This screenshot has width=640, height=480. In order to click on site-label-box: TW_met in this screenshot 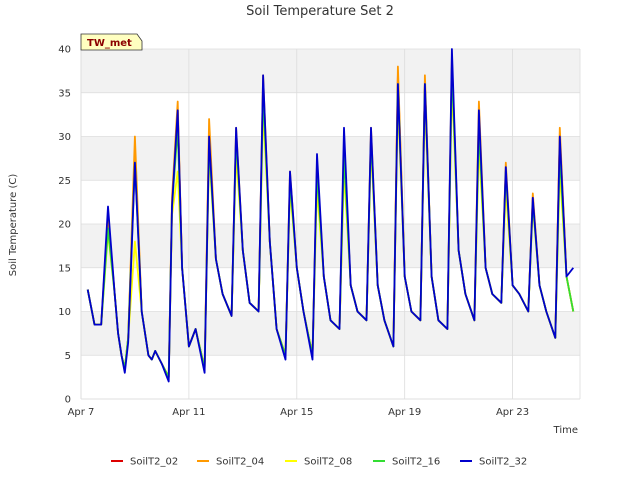, I will do `click(111, 42)`.